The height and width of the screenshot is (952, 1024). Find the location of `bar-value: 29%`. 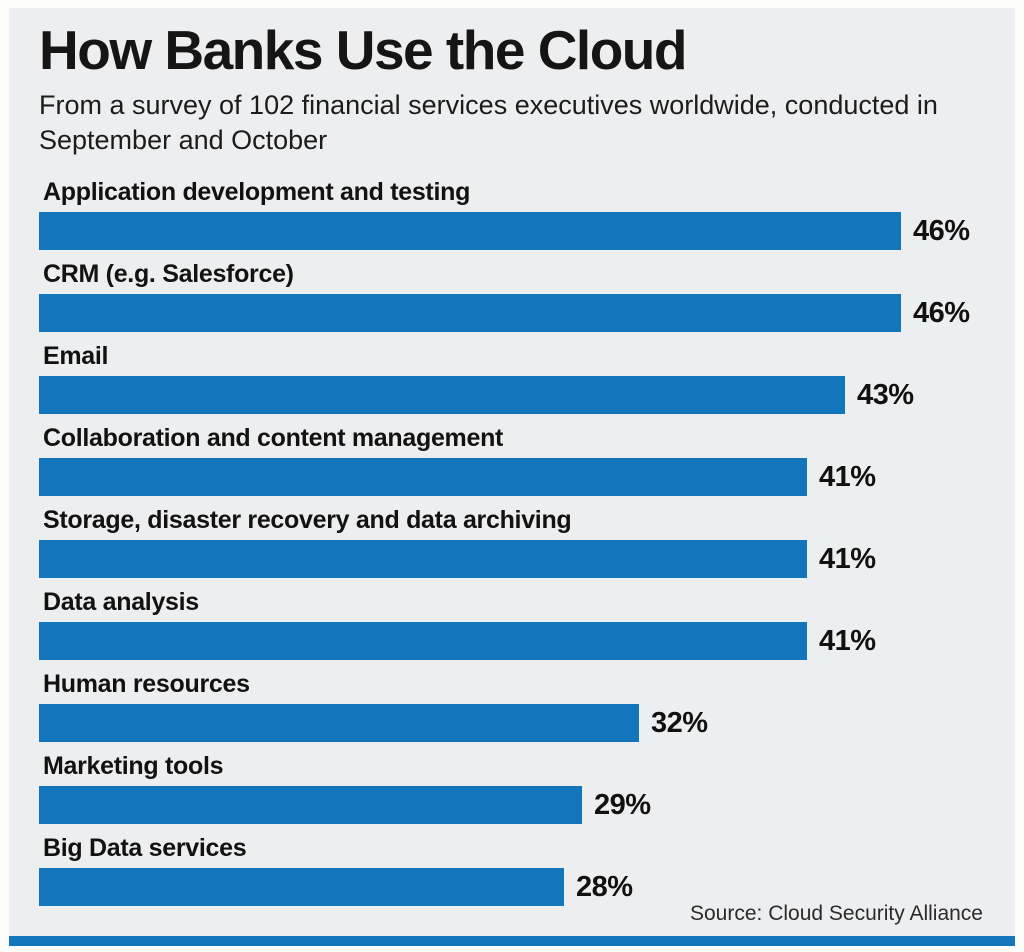

bar-value: 29% is located at coordinates (622, 804).